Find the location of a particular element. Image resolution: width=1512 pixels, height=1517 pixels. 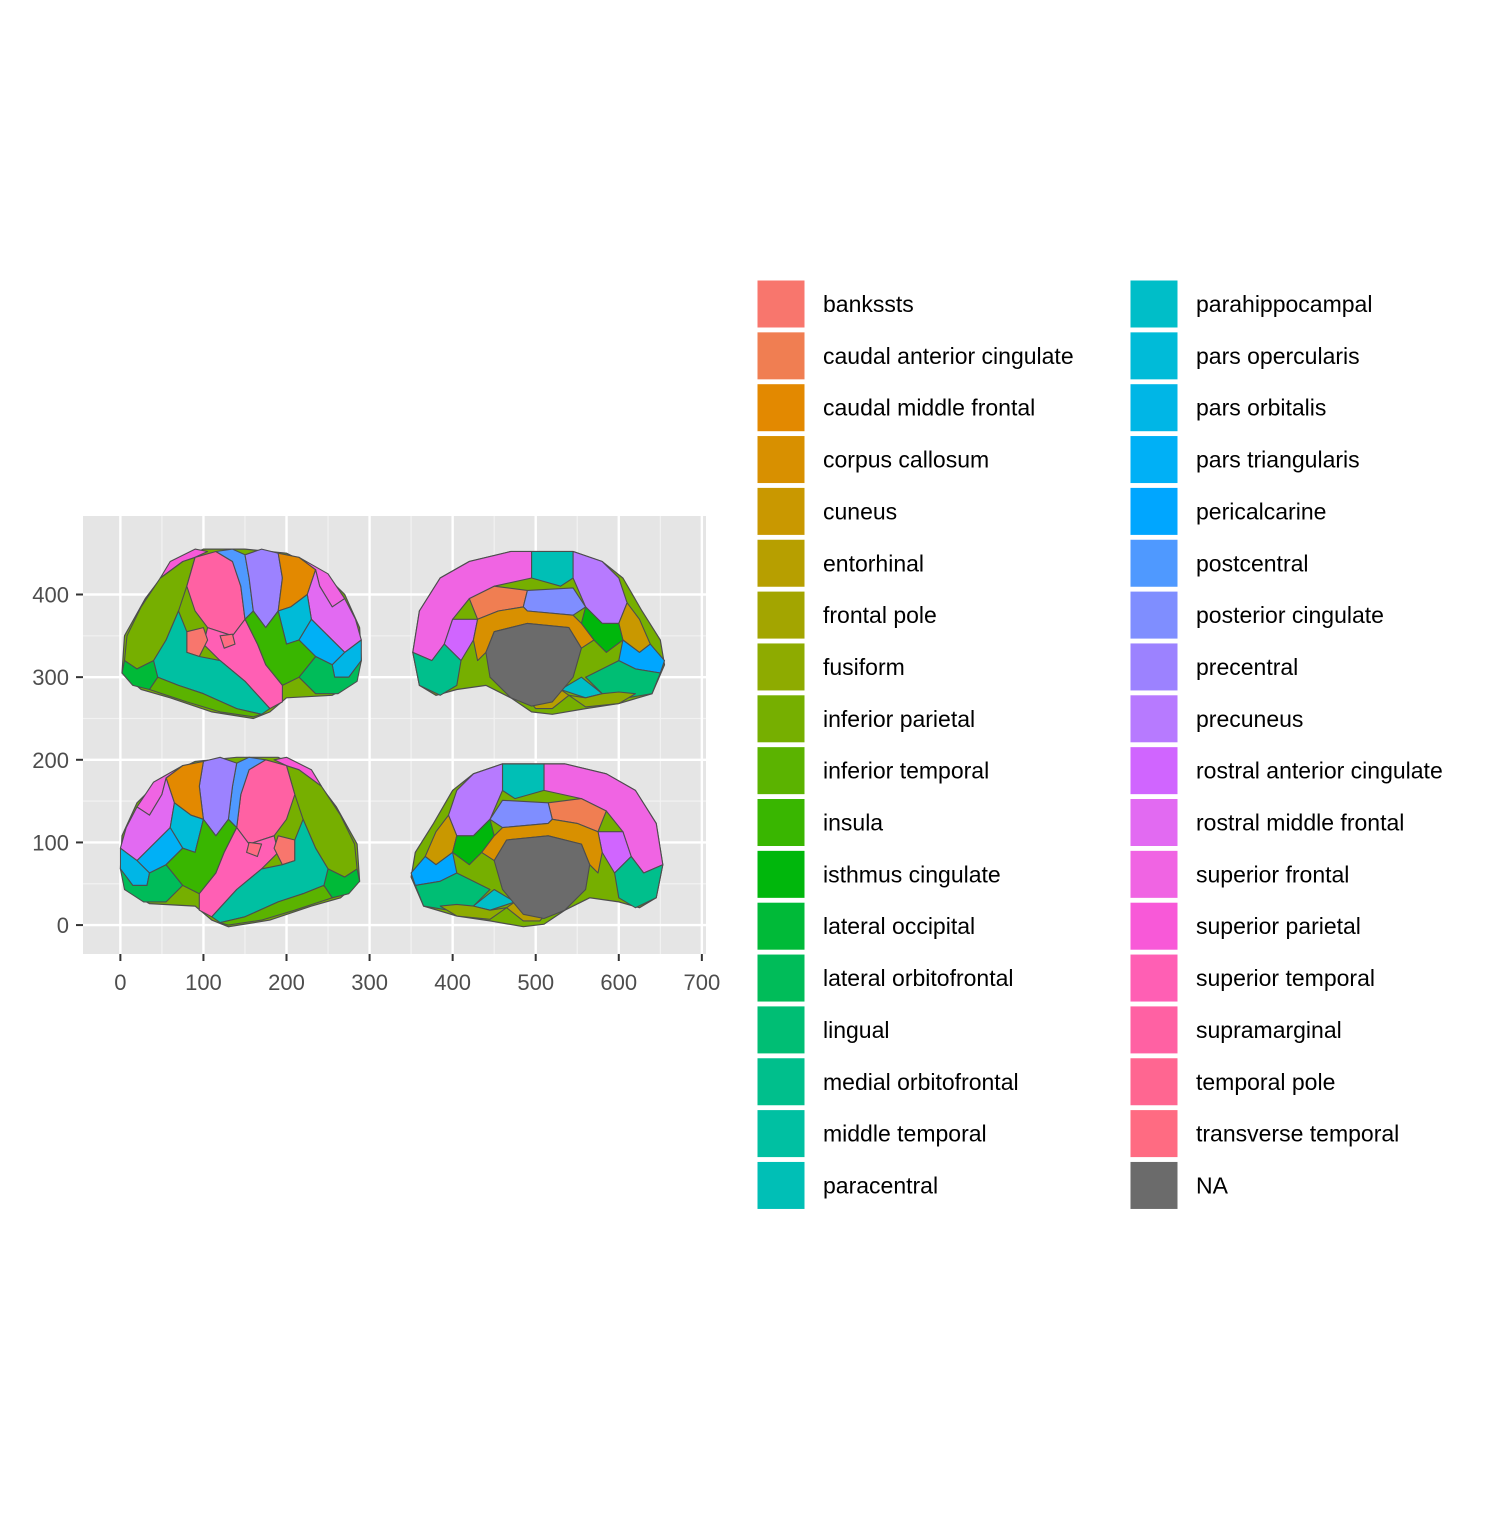

legend-item: insula is located at coordinates (819, 822).